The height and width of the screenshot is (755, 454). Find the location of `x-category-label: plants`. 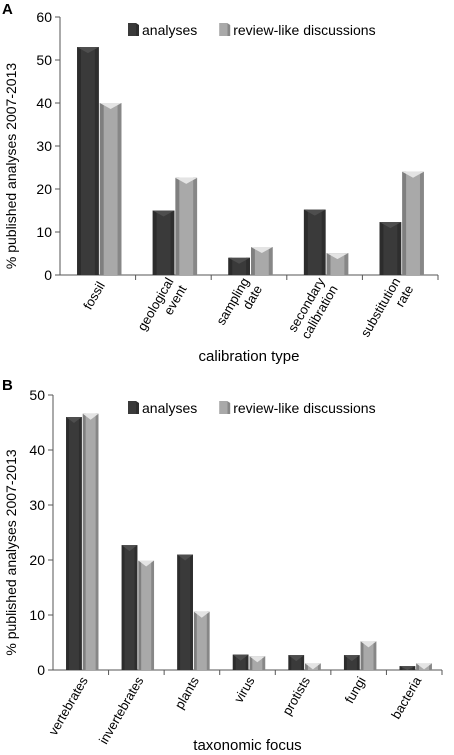

x-category-label: plants is located at coordinates (187, 693).